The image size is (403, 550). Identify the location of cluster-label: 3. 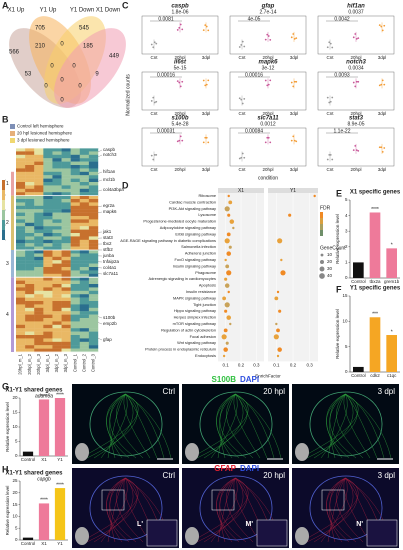
(7, 264).